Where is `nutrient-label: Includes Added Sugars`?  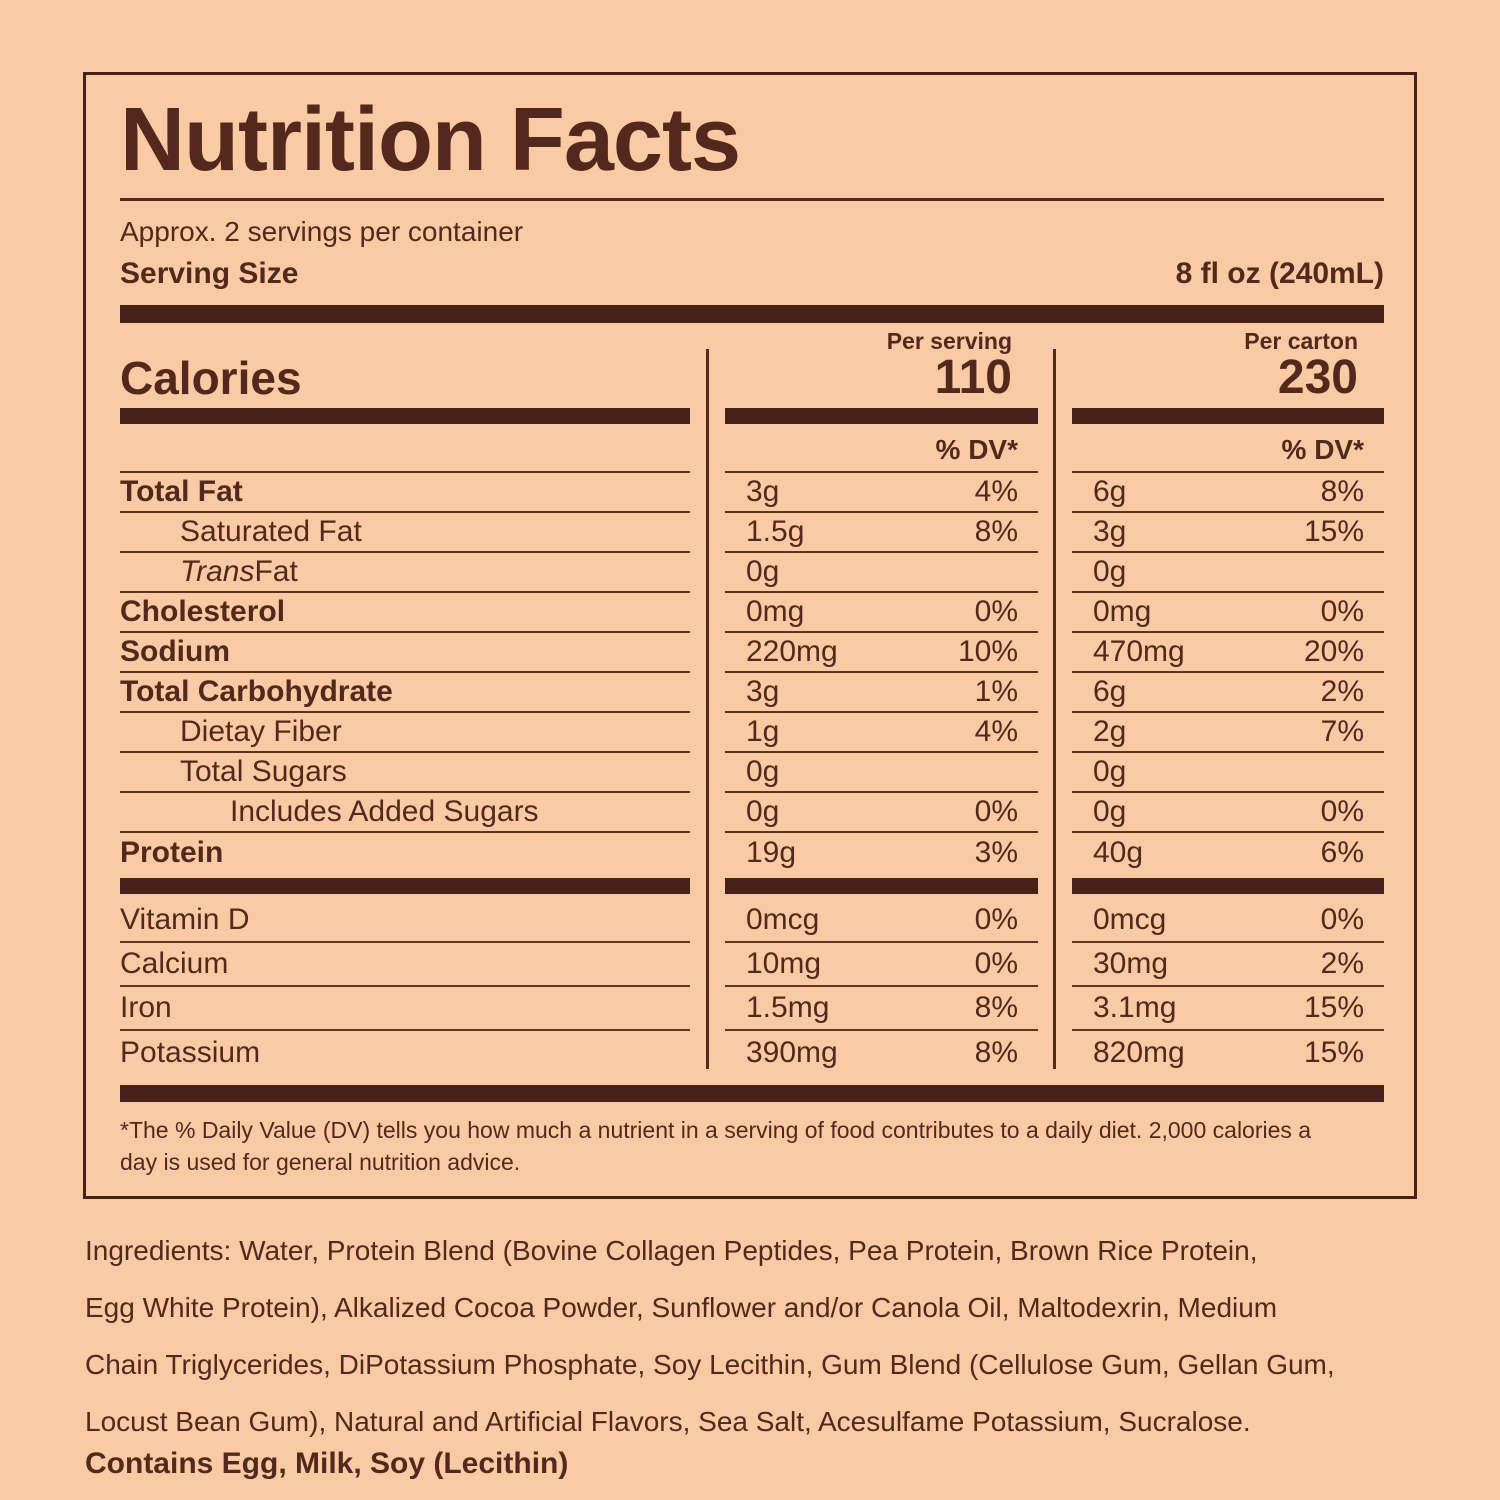 nutrient-label: Includes Added Sugars is located at coordinates (405, 813).